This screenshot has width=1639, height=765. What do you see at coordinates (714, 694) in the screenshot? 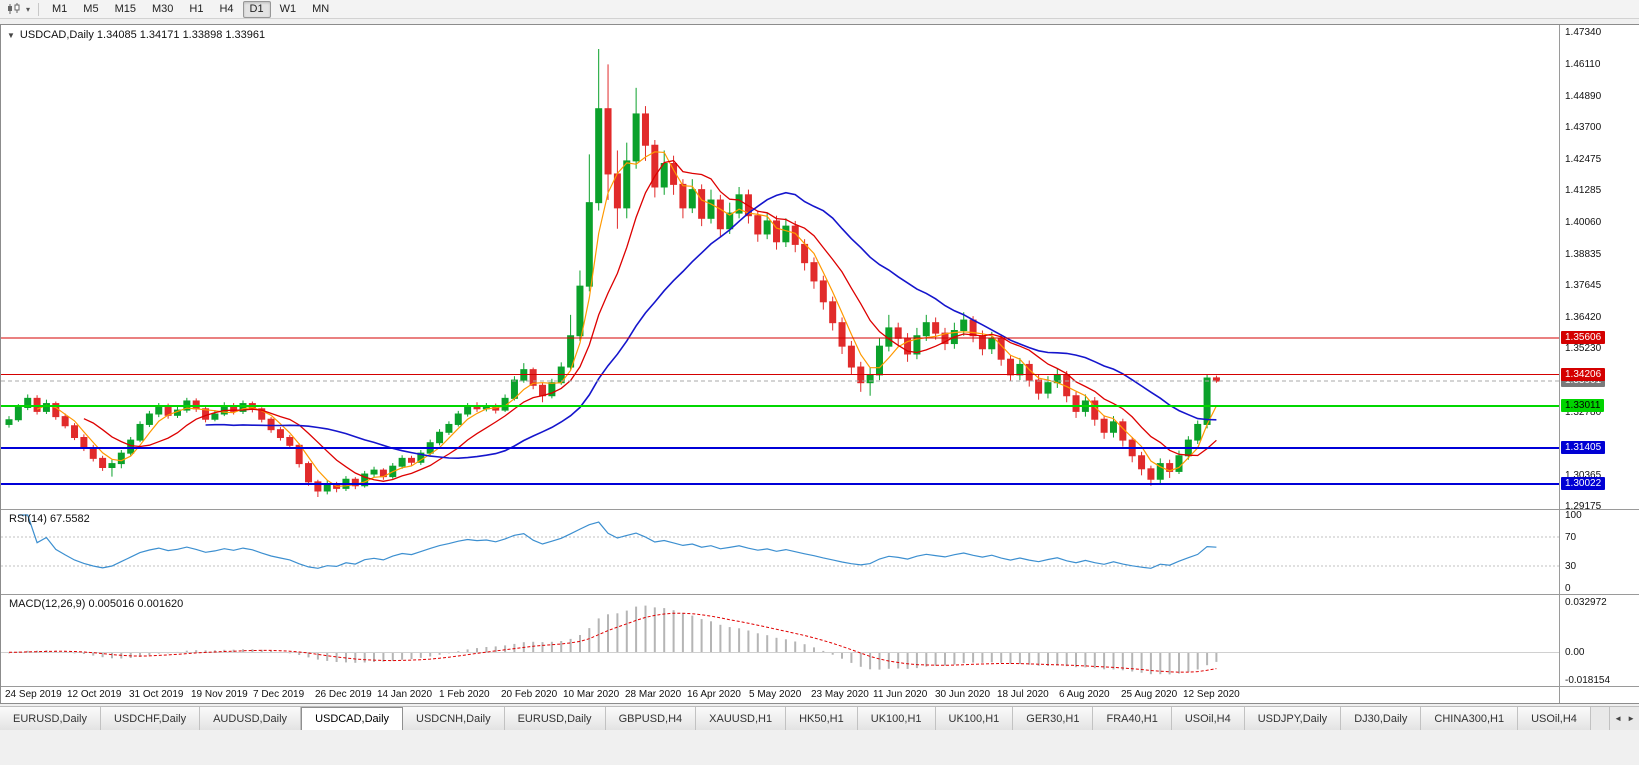
I see `date-axis-label: 16 Apr 2020` at bounding box center [714, 694].